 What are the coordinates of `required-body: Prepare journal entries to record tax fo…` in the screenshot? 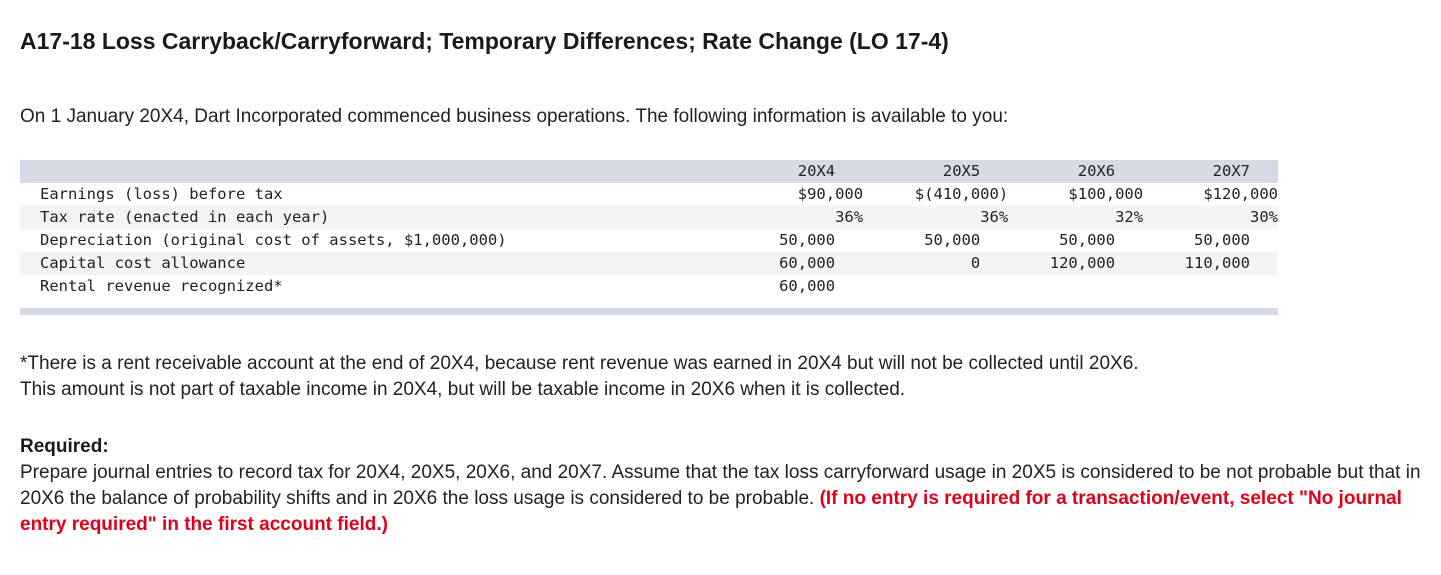 It's located at (725, 499).